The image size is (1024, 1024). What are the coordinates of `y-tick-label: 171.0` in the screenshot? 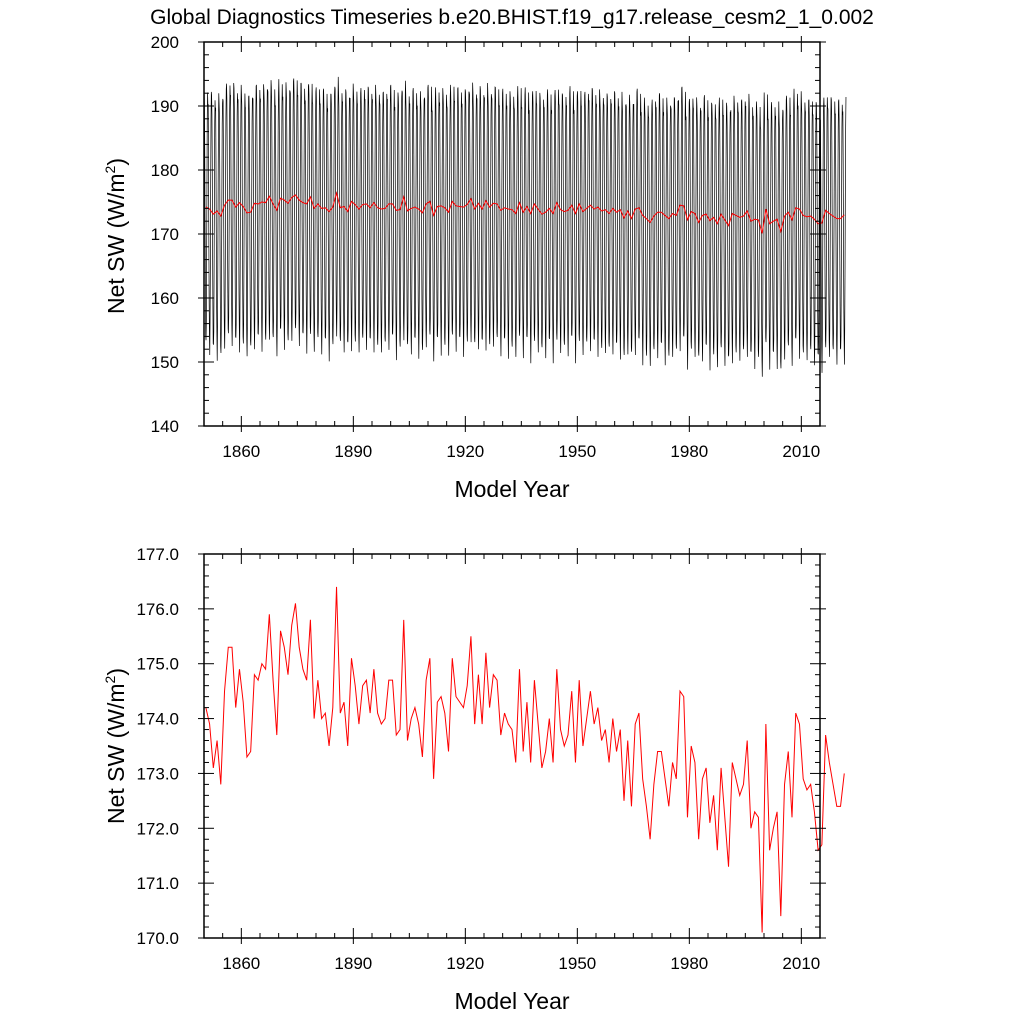 It's located at (157, 883).